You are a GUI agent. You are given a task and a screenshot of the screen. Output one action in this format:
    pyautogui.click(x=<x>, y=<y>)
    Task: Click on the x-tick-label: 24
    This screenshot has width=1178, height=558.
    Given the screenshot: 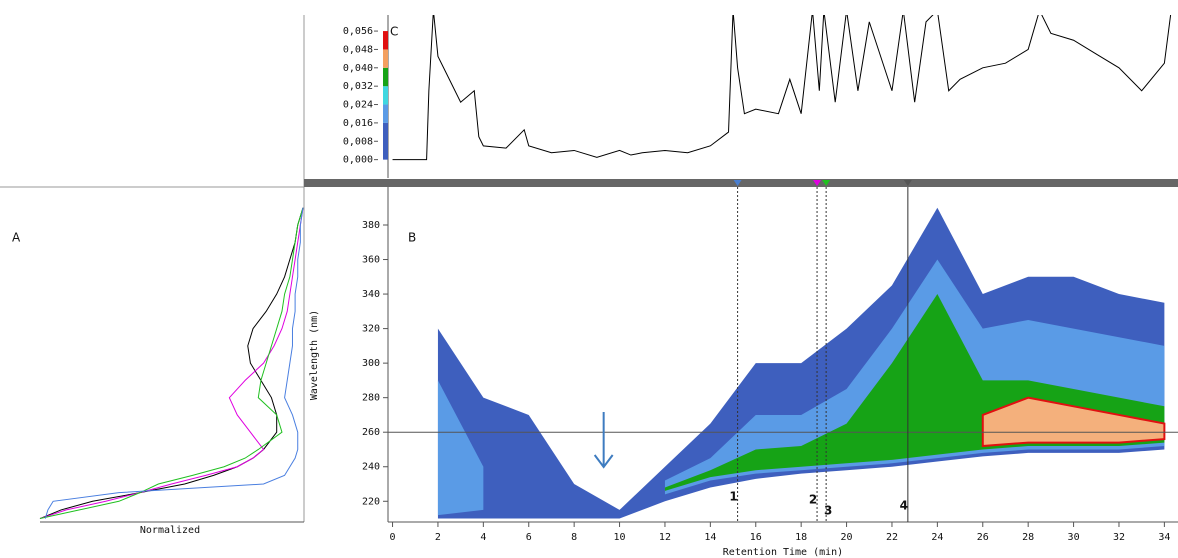 What is the action you would take?
    pyautogui.click(x=937, y=537)
    